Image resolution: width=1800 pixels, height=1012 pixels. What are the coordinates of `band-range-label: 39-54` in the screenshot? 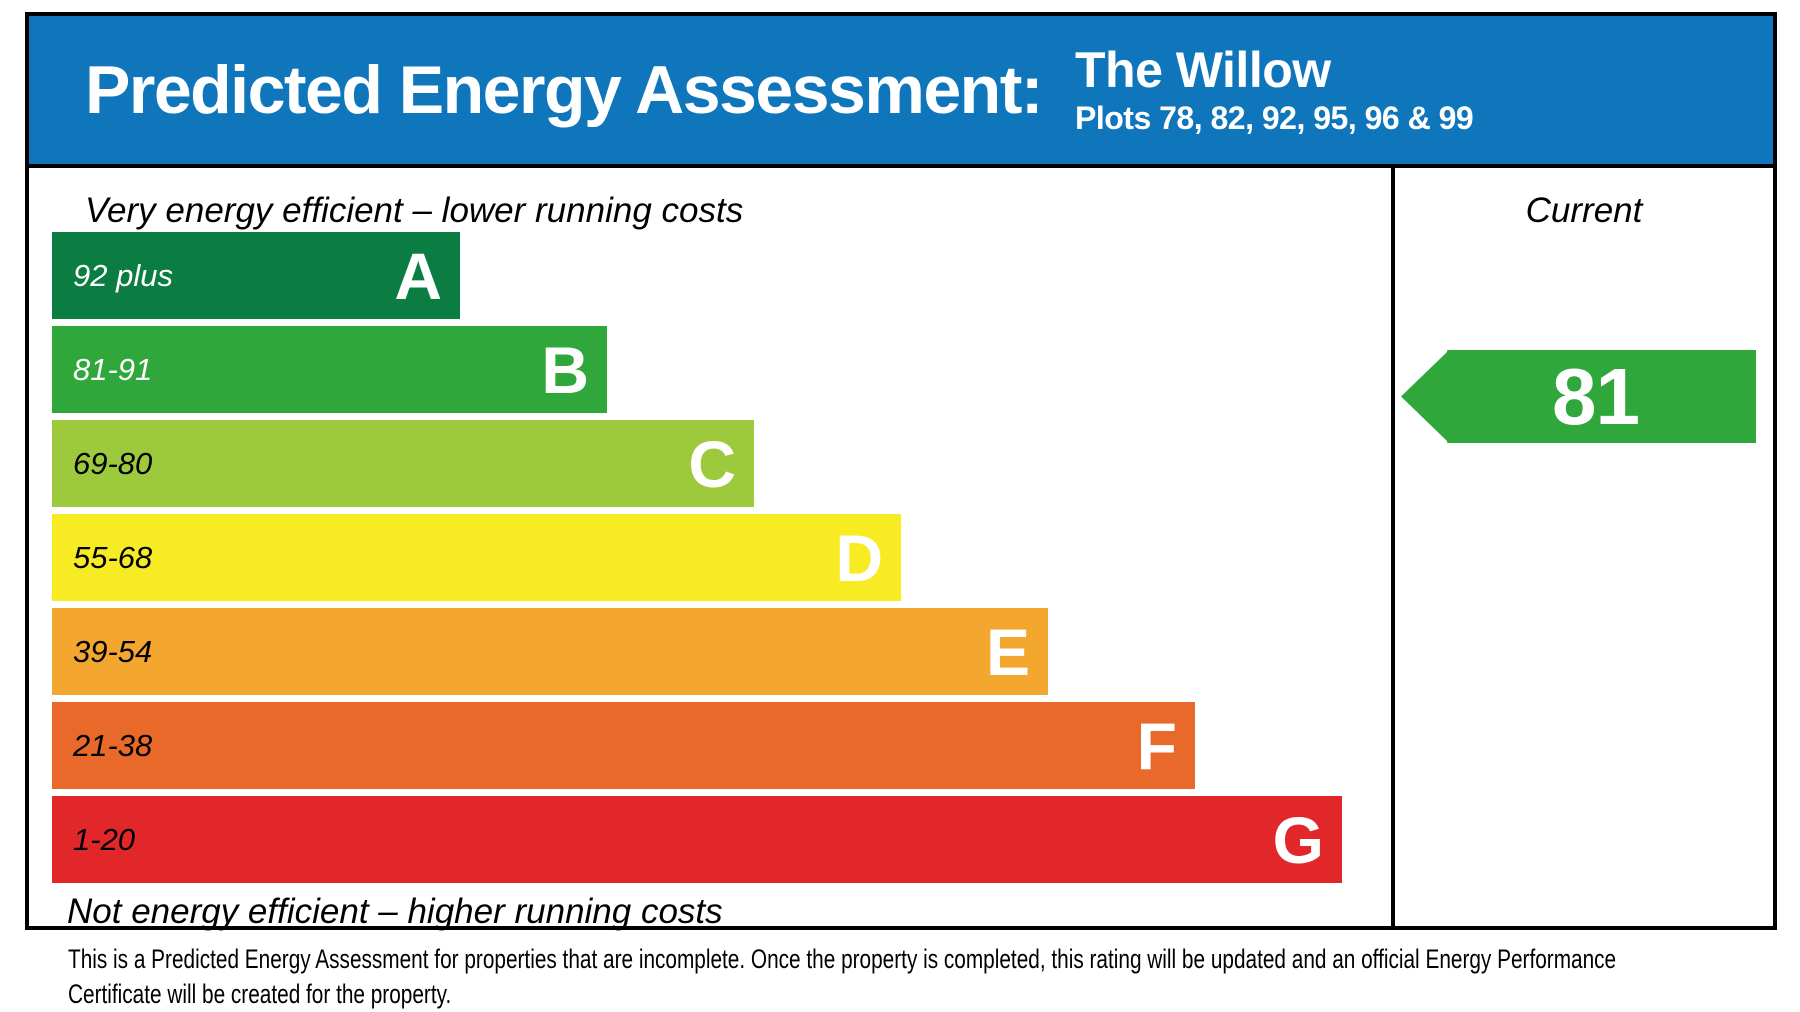 It's located at (113, 651).